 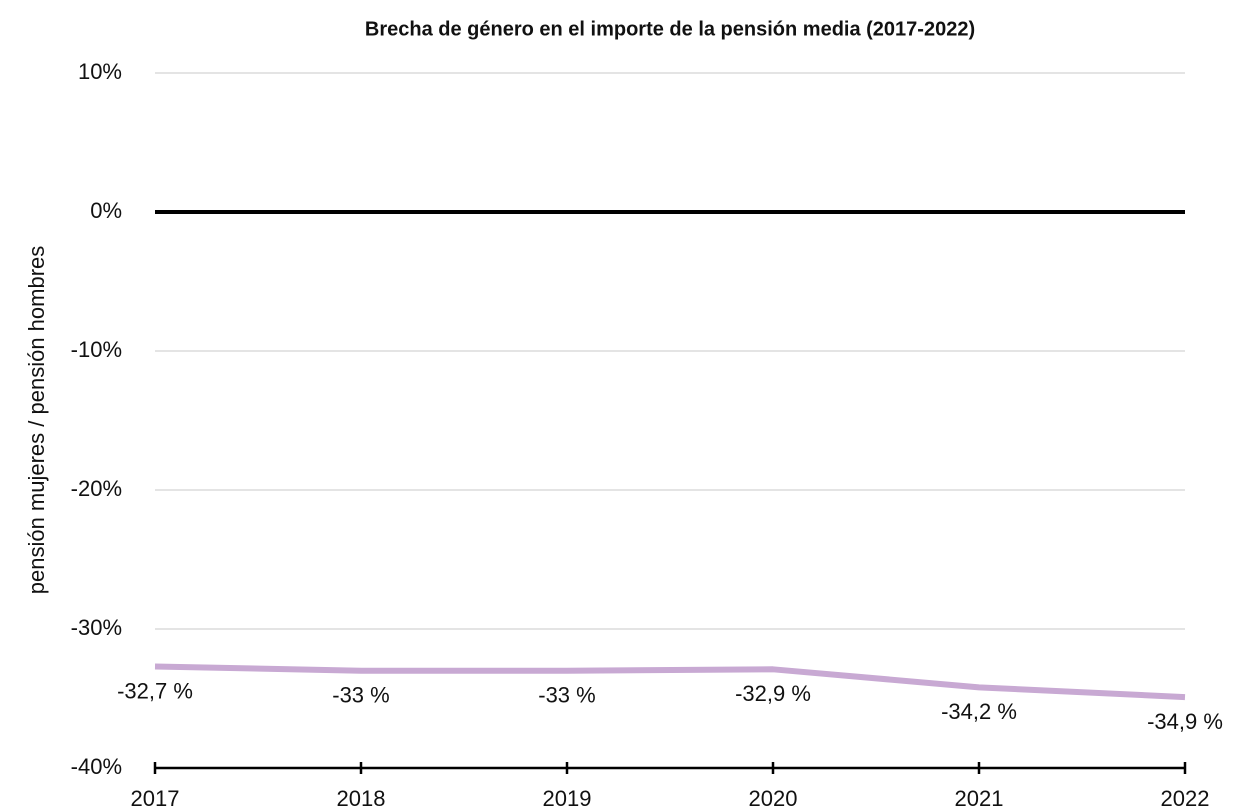 I want to click on x-tick-label: 2020, so click(x=773, y=798).